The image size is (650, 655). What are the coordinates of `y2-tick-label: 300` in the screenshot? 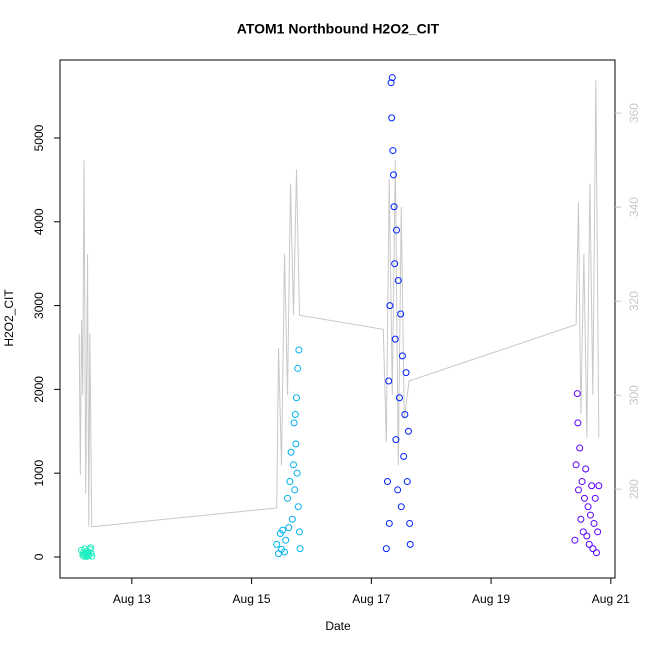 It's located at (634, 395).